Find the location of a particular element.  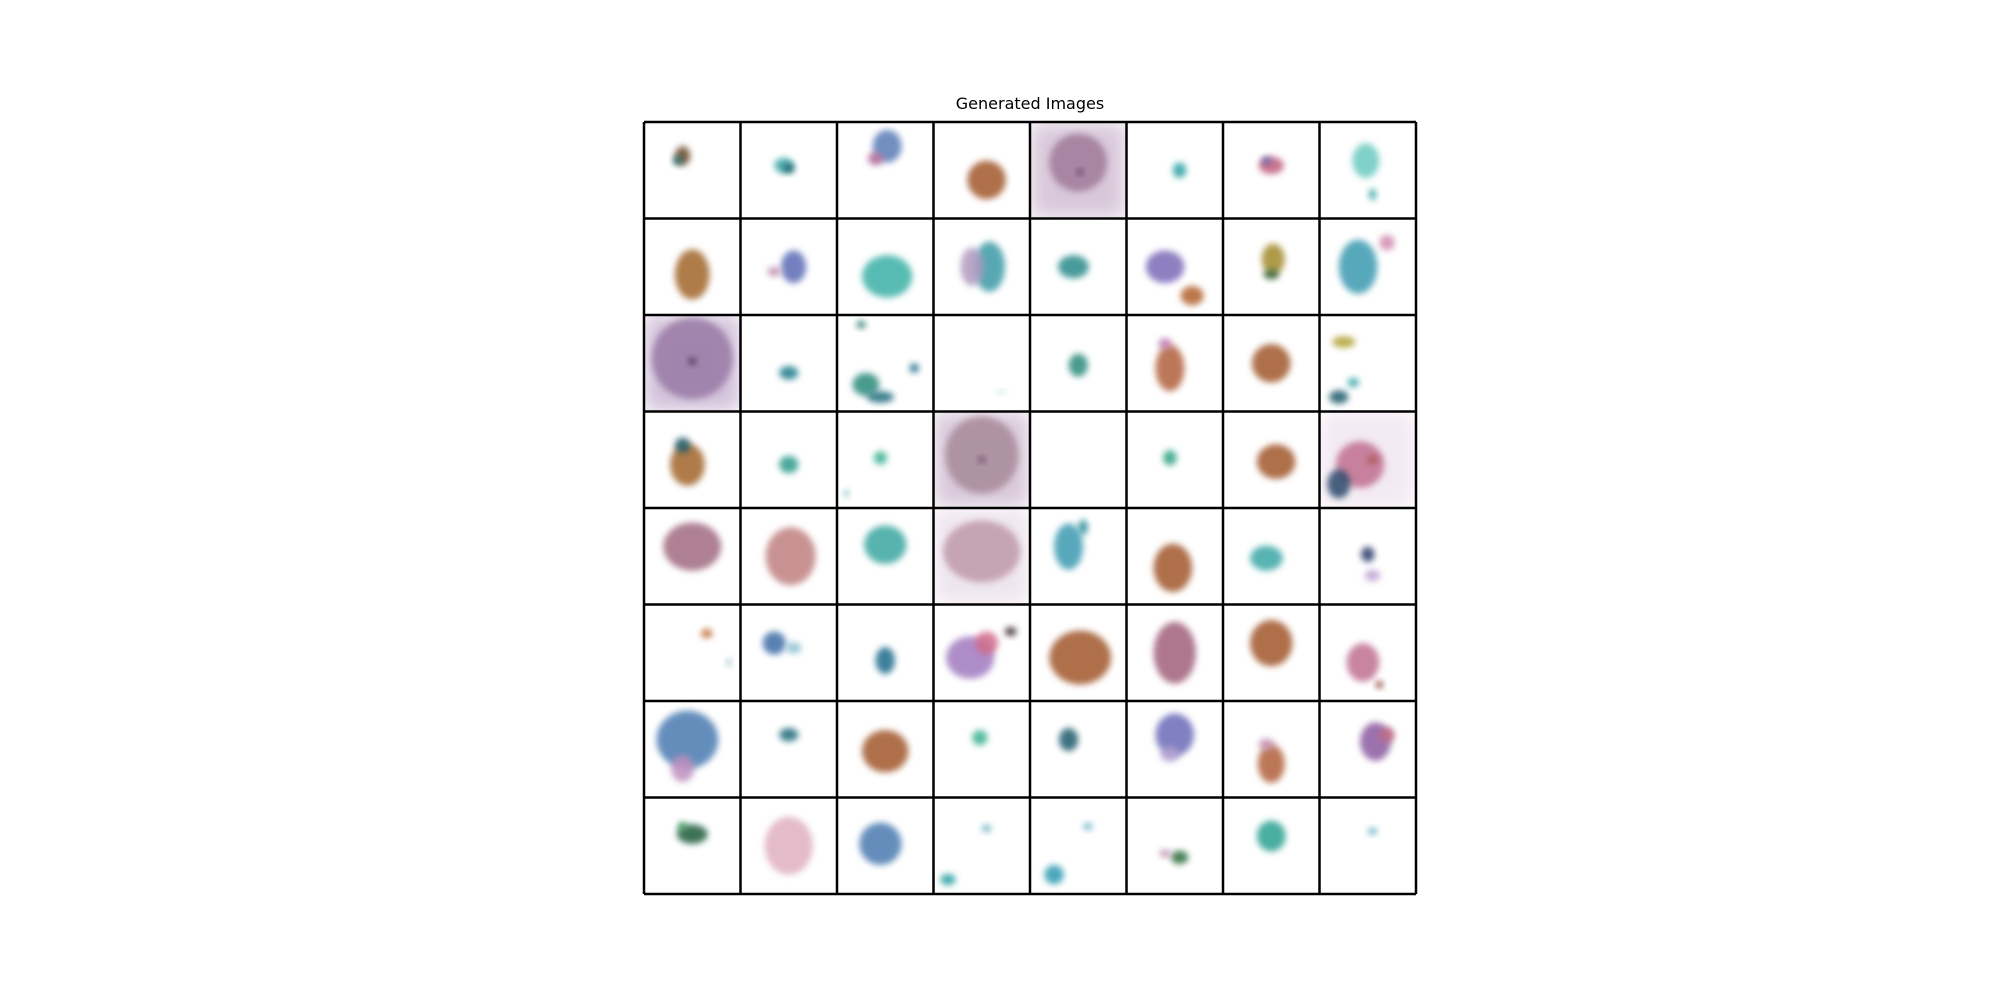

figure-title: Generated Images is located at coordinates (1030, 103).